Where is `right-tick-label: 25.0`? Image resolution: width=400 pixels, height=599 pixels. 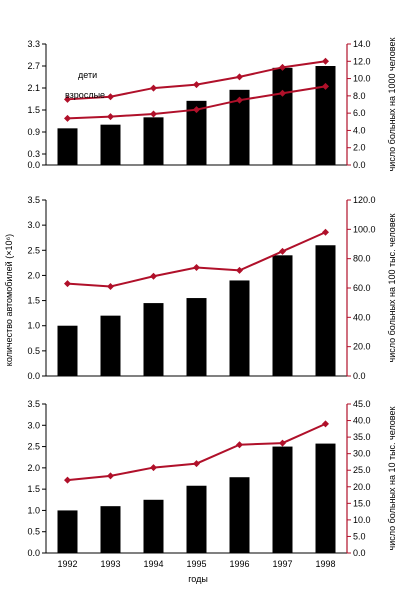 right-tick-label: 25.0 is located at coordinates (362, 470).